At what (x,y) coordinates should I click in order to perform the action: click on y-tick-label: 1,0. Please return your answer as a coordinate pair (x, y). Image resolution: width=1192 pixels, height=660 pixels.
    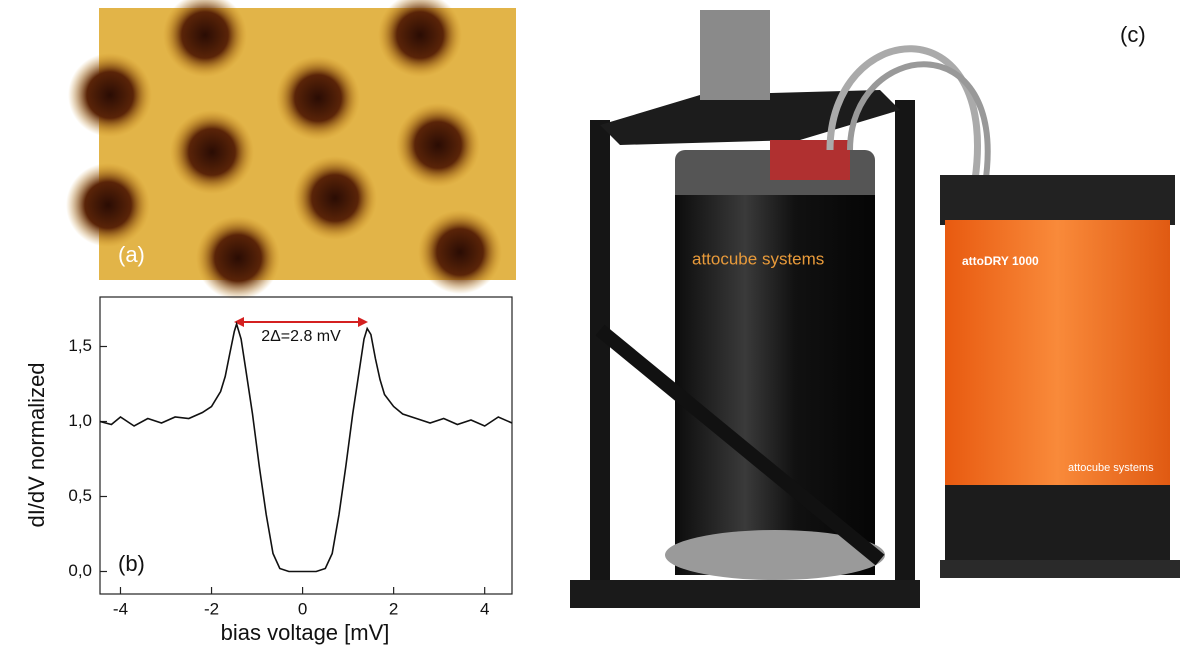
    Looking at the image, I should click on (80, 420).